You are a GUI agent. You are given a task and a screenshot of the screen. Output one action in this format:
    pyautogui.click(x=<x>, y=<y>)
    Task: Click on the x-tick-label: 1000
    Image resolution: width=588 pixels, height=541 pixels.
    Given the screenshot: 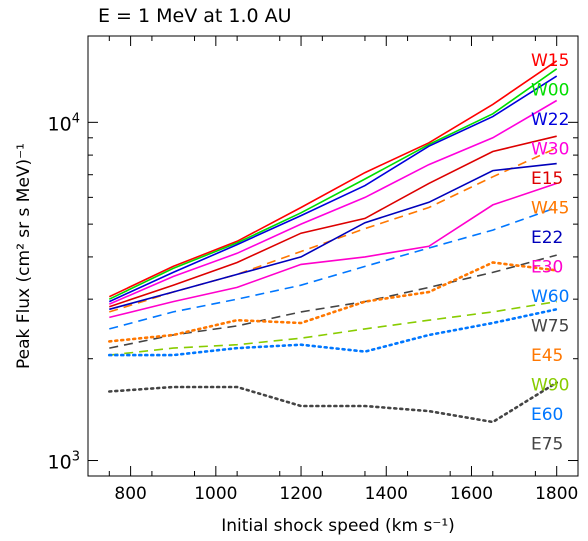 What is the action you would take?
    pyautogui.click(x=215, y=494)
    